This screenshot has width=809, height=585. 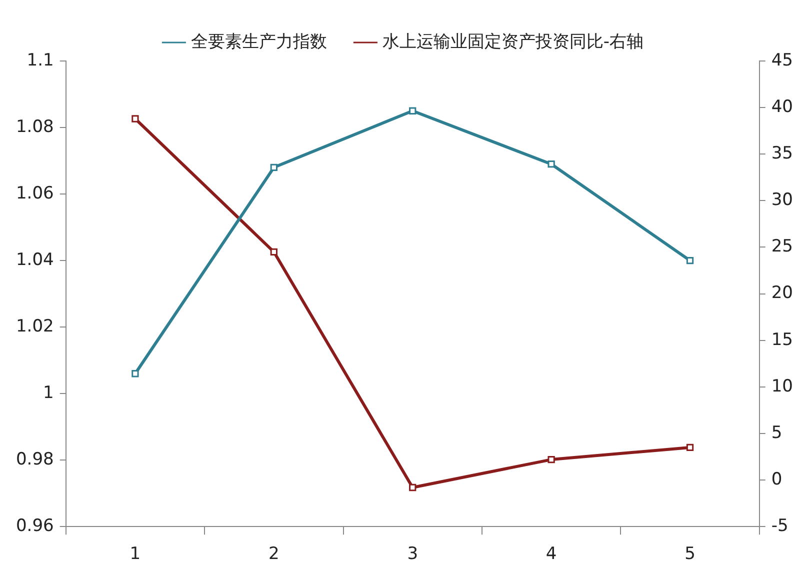 I want to click on y-tick-label: 1.02, so click(x=35, y=326).